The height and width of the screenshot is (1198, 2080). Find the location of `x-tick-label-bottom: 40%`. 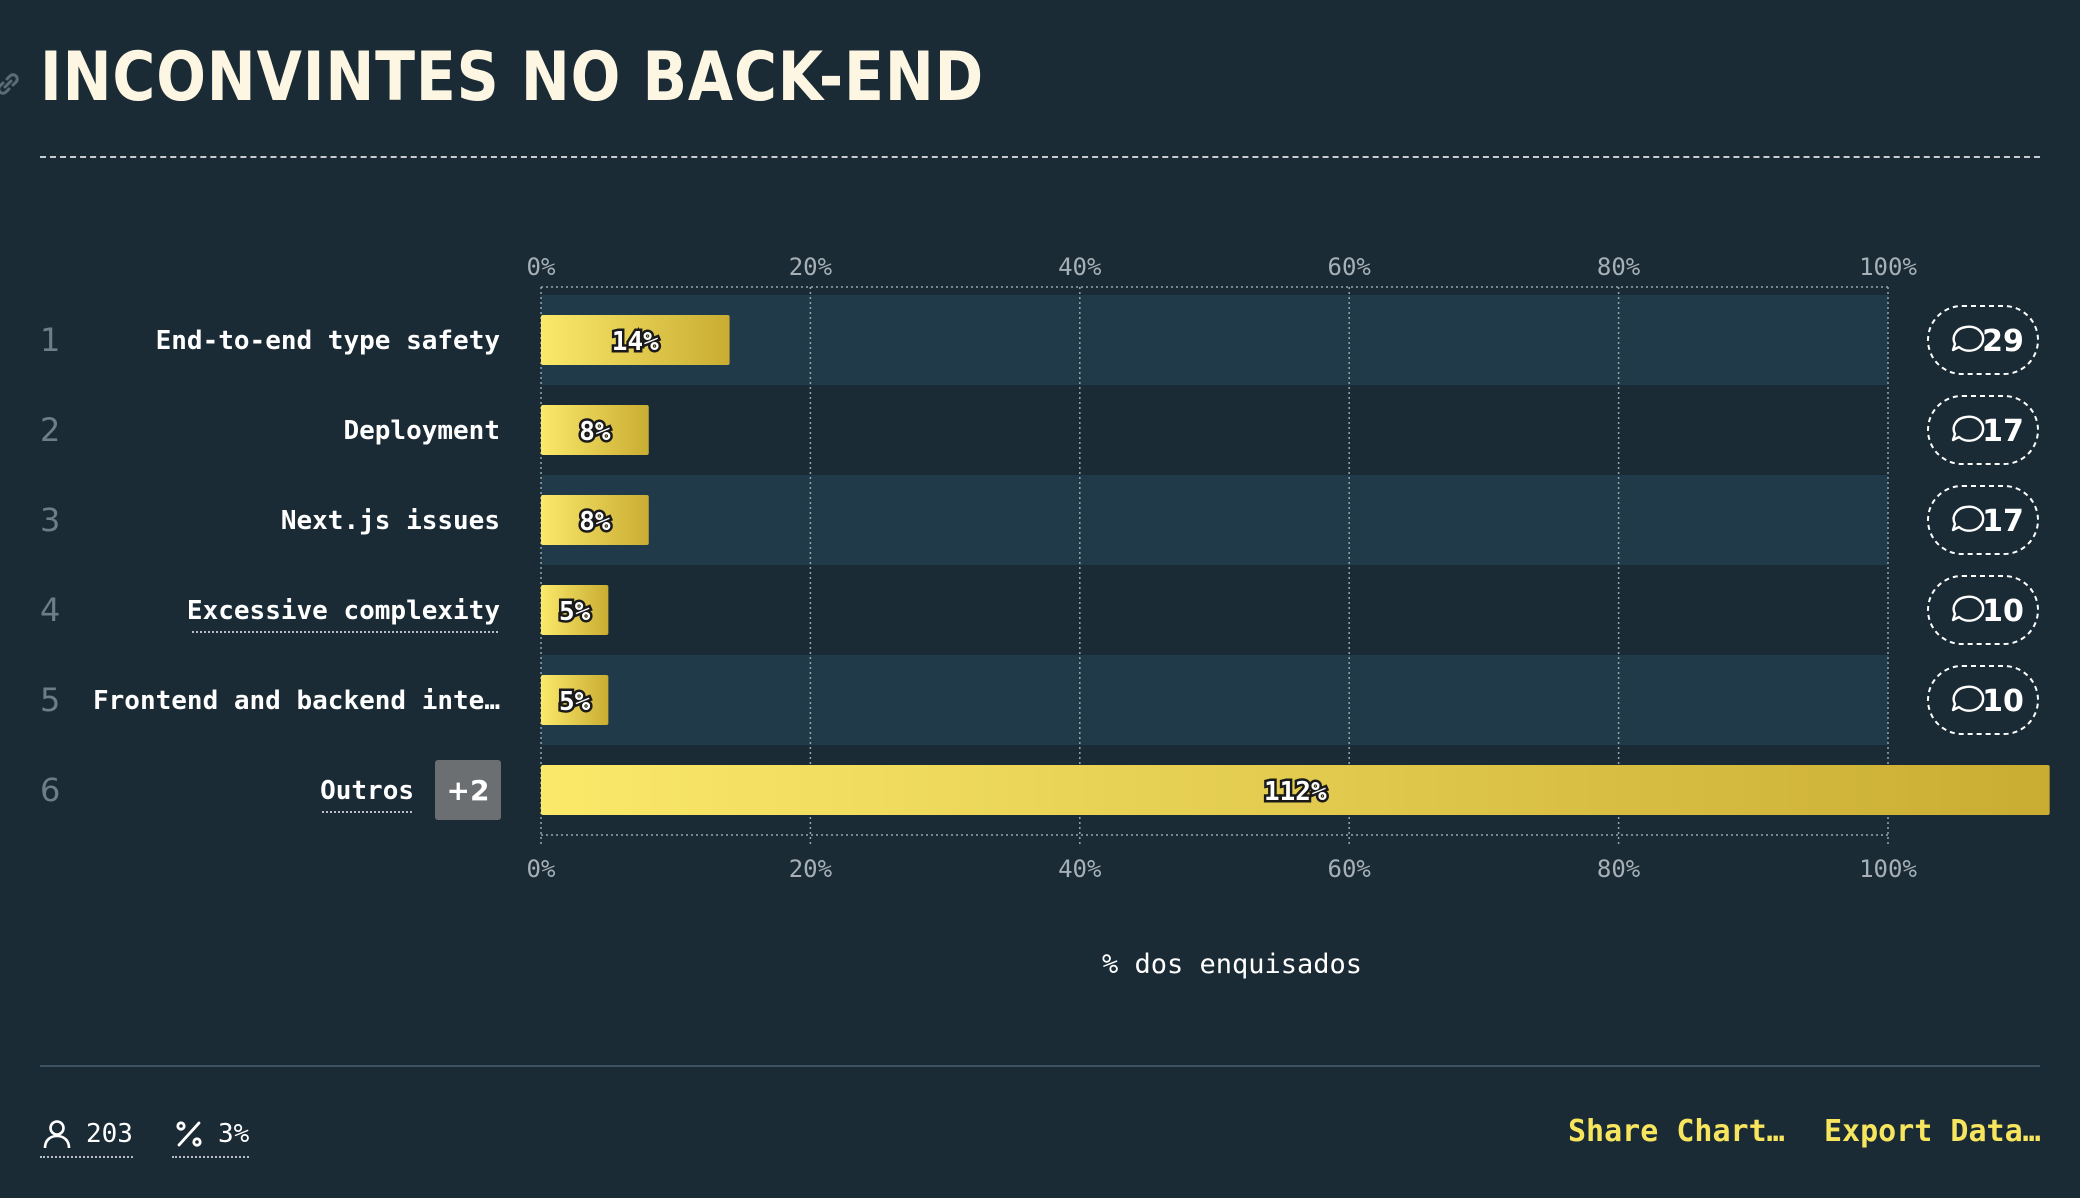

x-tick-label-bottom: 40% is located at coordinates (1080, 869).